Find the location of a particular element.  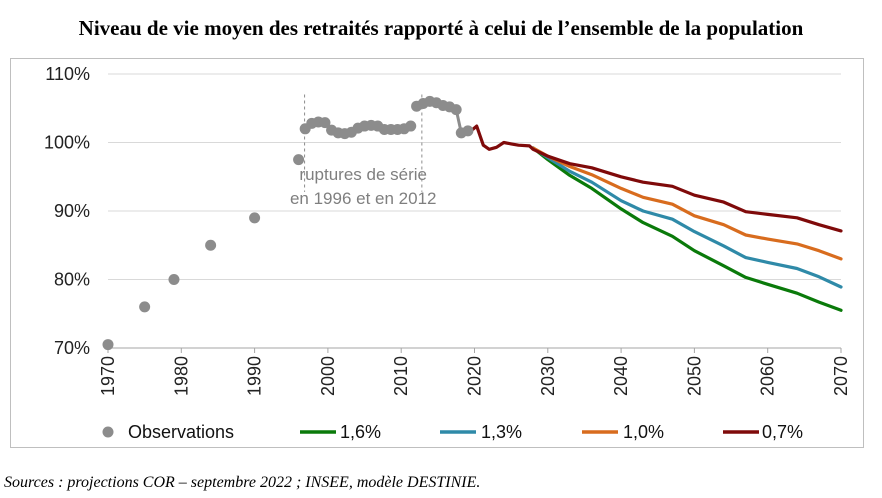

x-tick-label: 2060 is located at coordinates (768, 376).